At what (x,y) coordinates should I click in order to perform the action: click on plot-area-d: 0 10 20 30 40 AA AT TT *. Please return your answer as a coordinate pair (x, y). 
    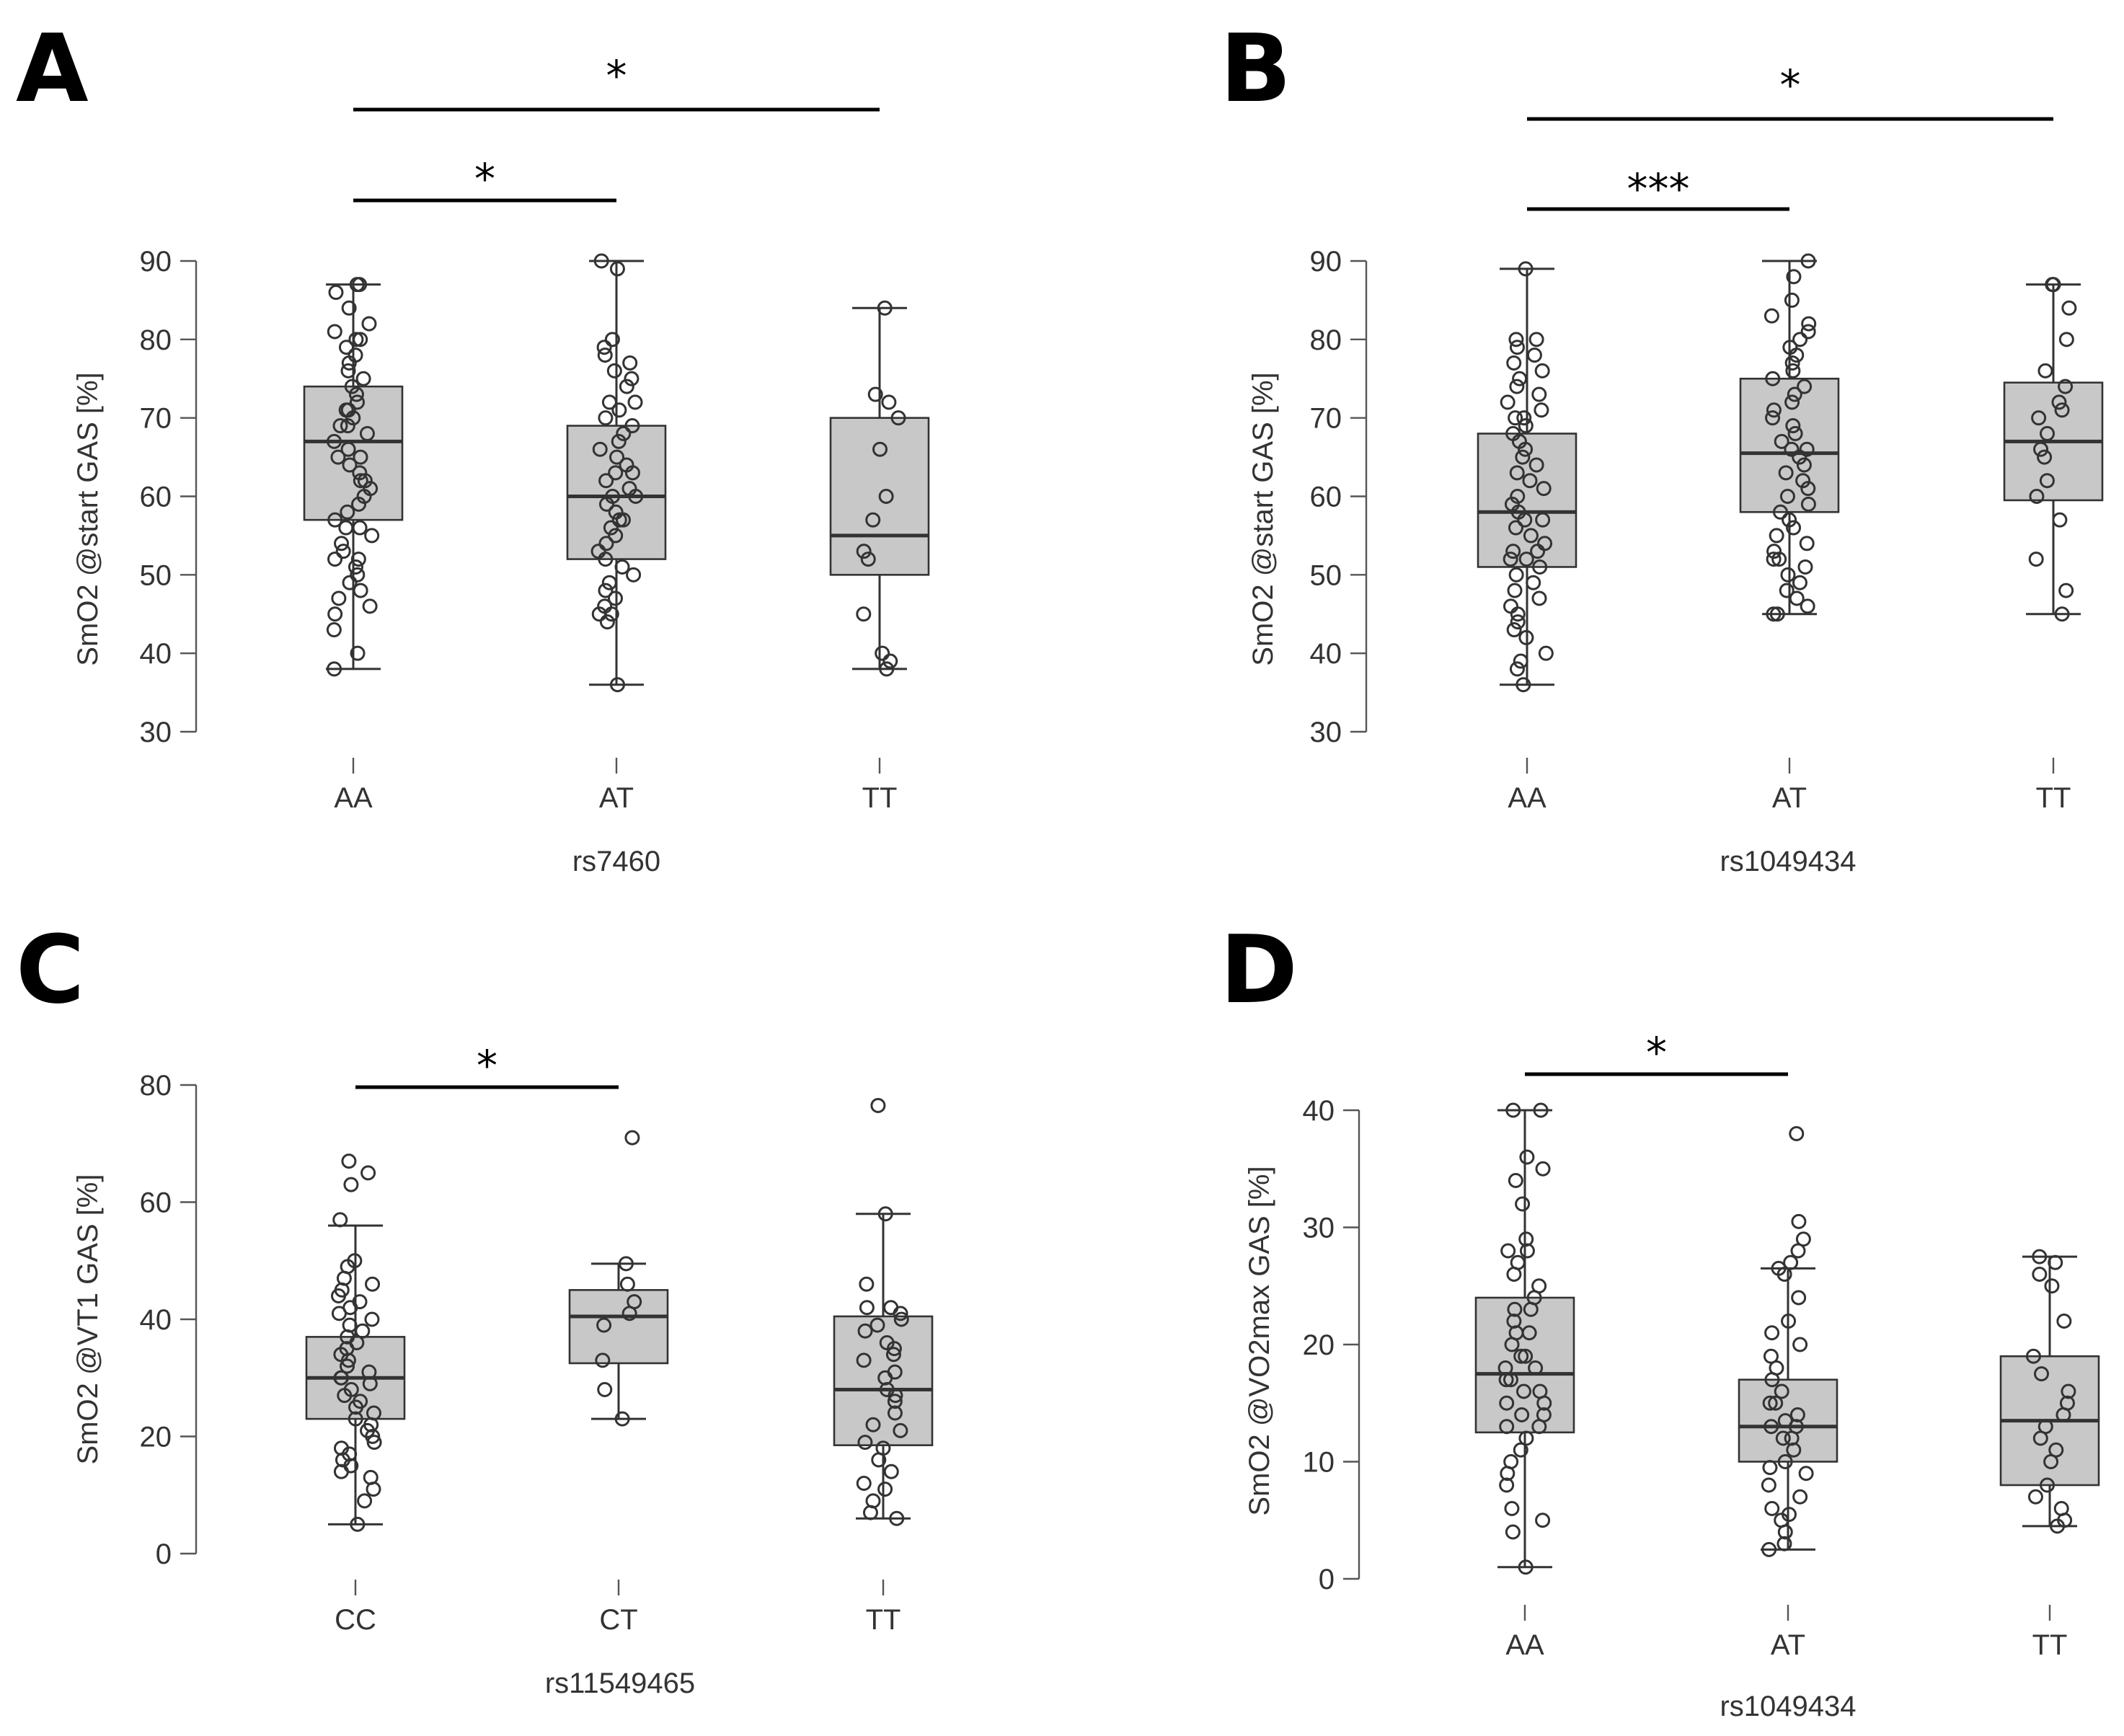
    Looking at the image, I should click on (1701, 1344).